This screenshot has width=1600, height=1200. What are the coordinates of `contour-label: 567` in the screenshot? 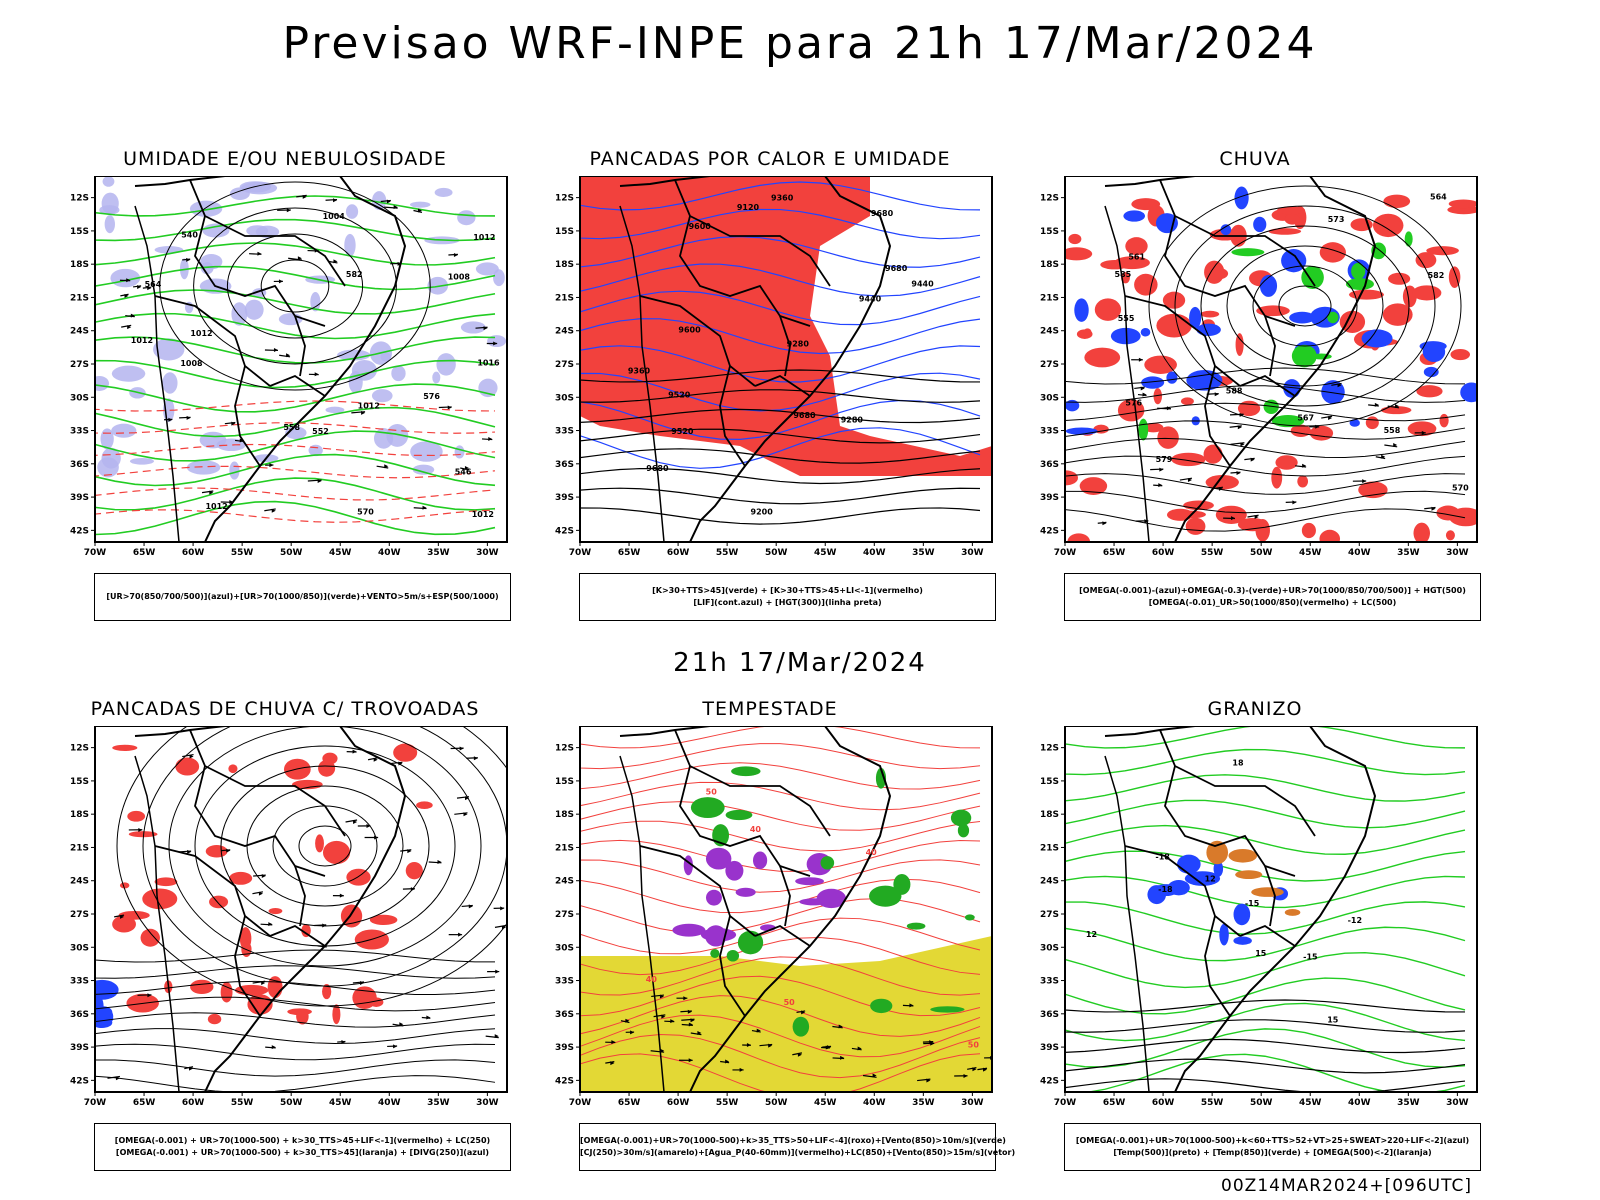 It's located at (1305, 418).